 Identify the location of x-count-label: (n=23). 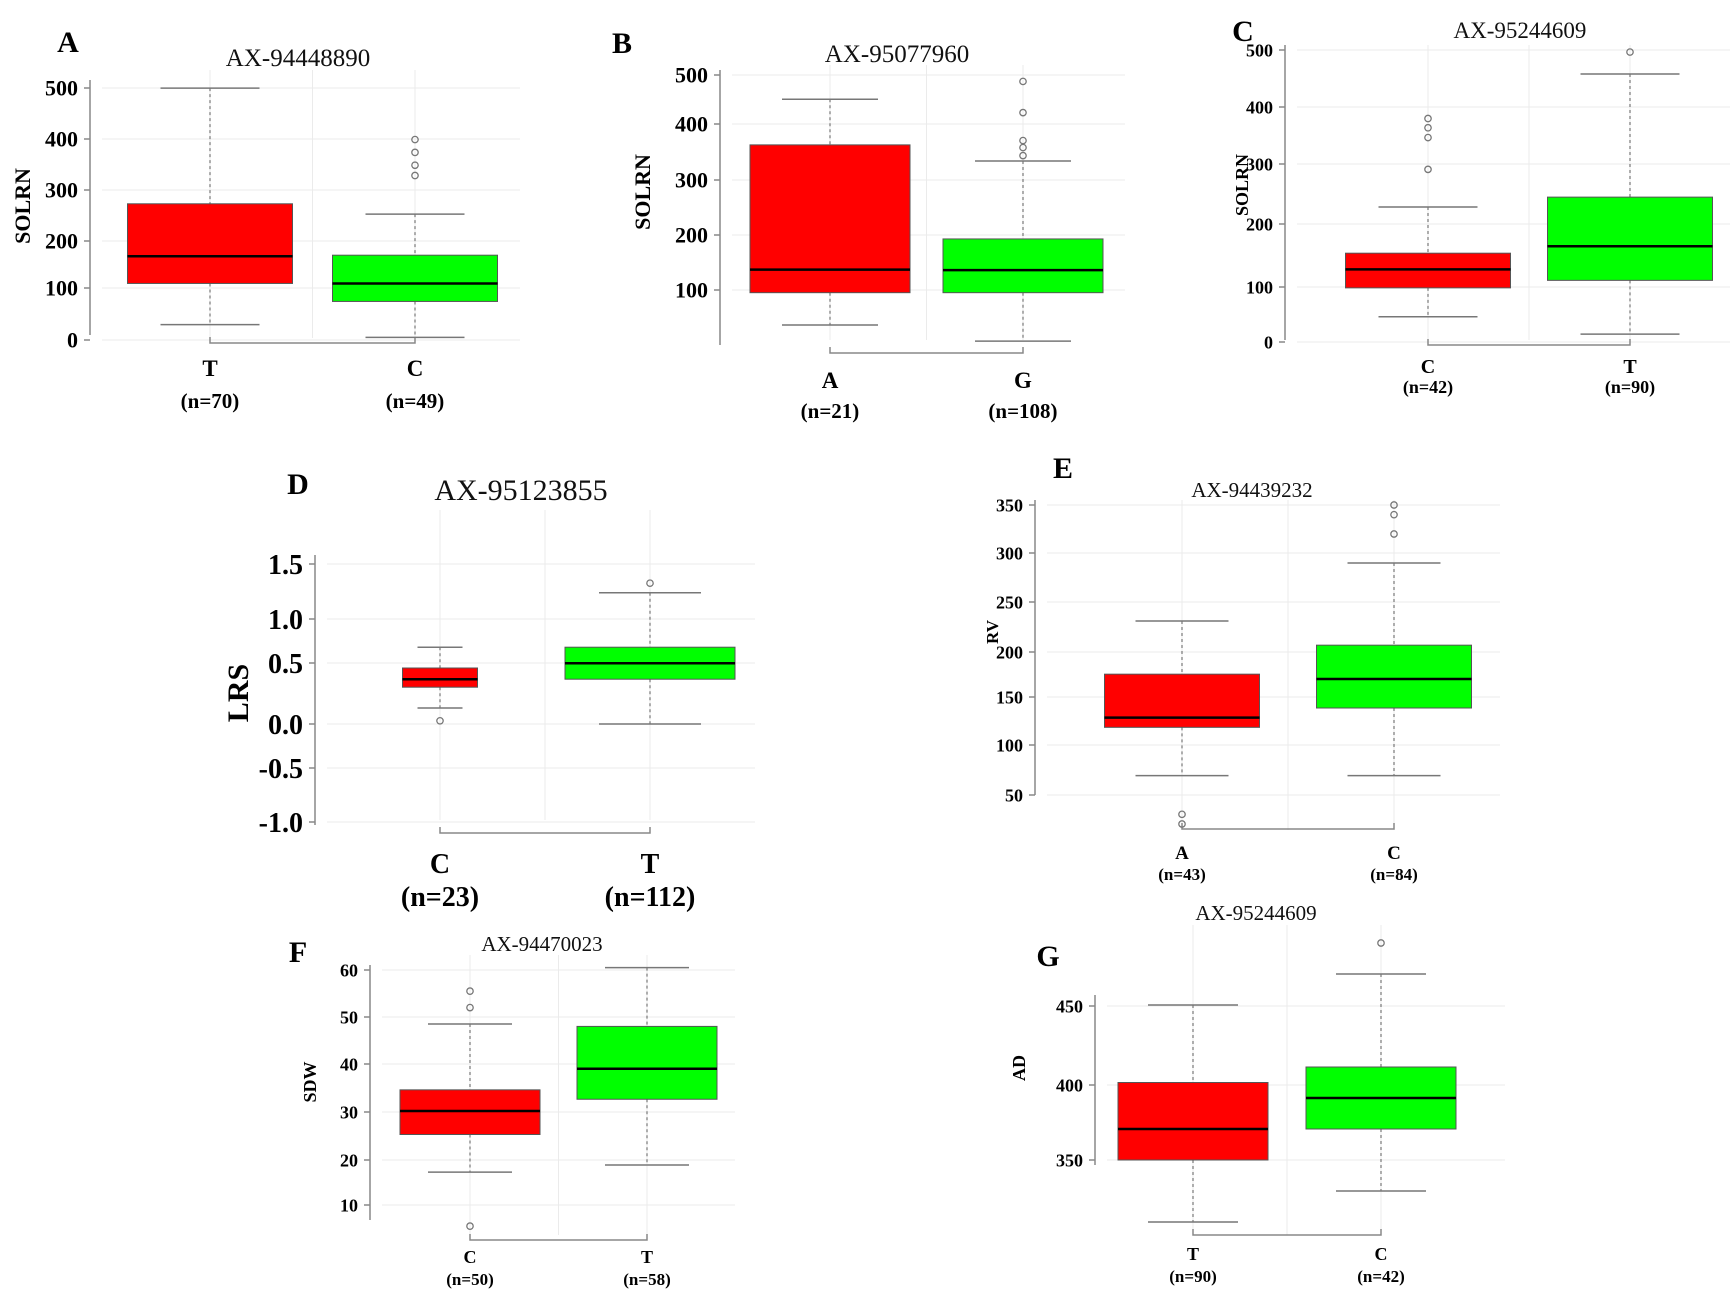
(440, 897).